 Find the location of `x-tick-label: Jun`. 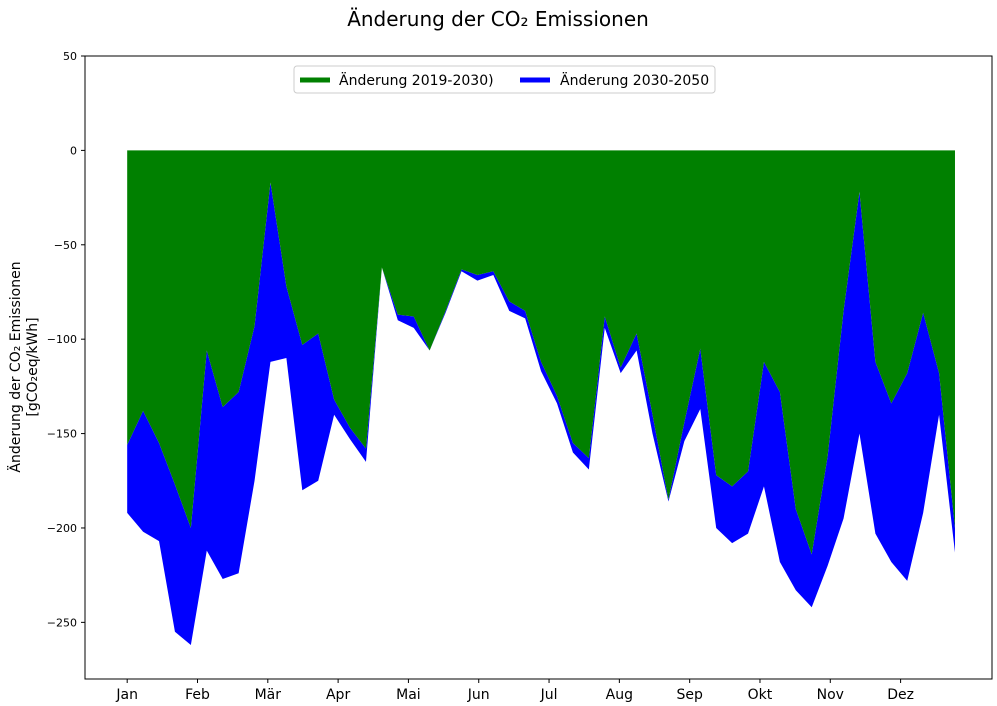

x-tick-label: Jun is located at coordinates (478, 695).